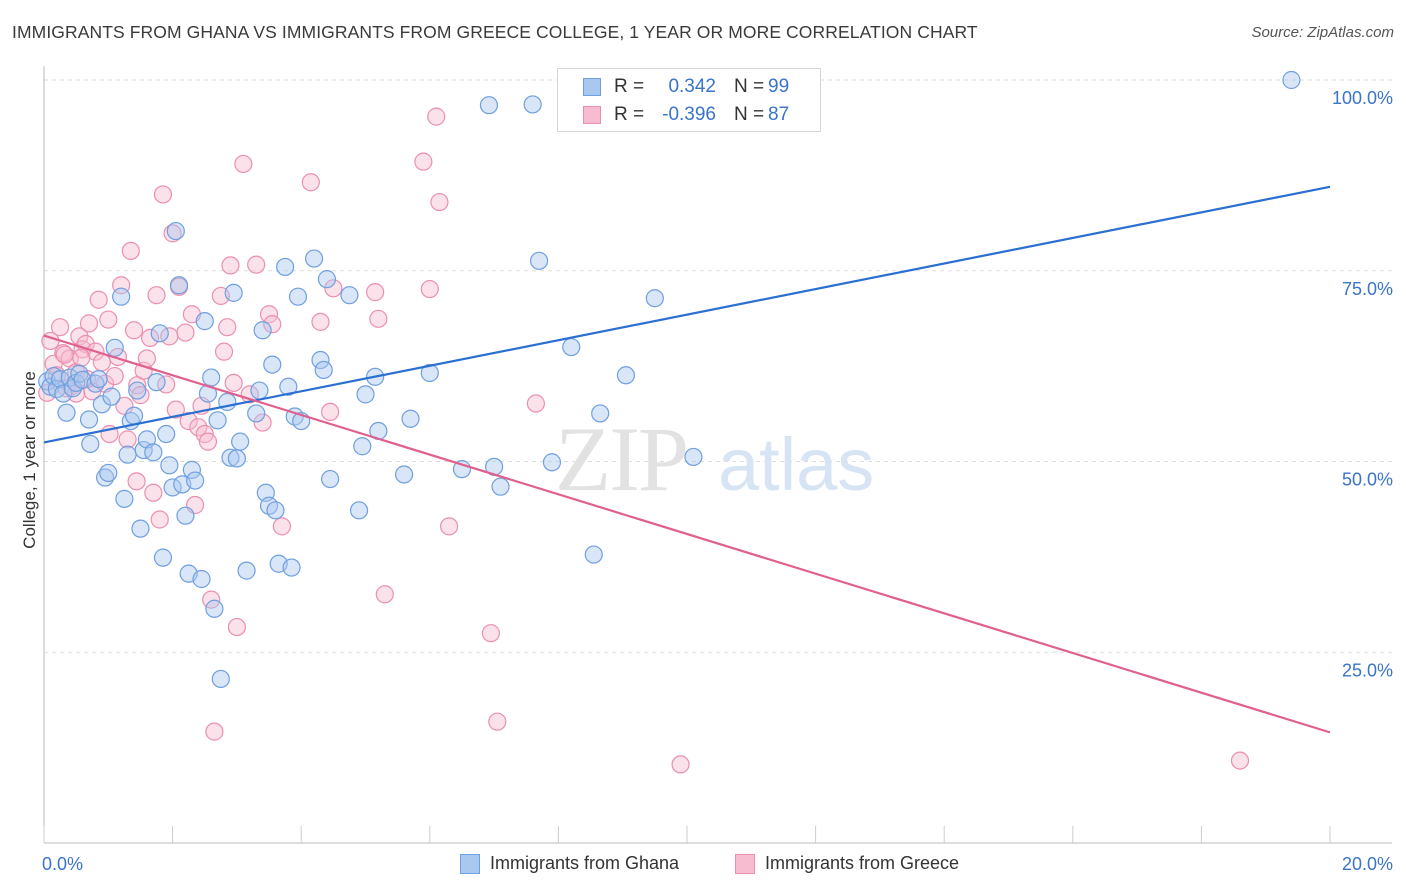 The image size is (1406, 892). Describe the element at coordinates (1322, 32) in the screenshot. I see `source-credit: Source: ZipAtlas.com` at that location.